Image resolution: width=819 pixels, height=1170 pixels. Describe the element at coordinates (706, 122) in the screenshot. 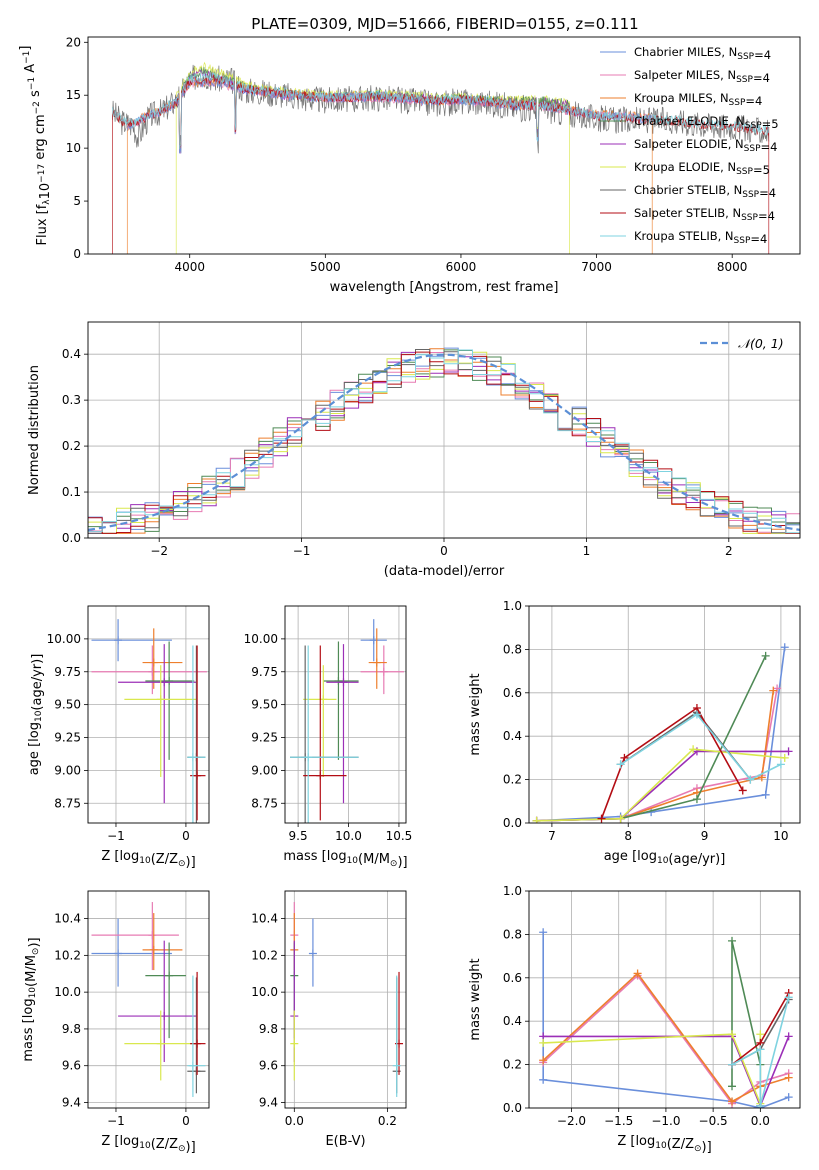

I see `legend-label: Chabrier ELODIE, NSSP=5` at that location.